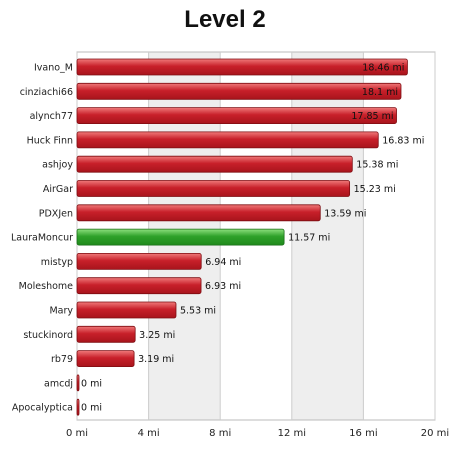  What do you see at coordinates (214, 164) in the screenshot?
I see `bar-ashjoy` at bounding box center [214, 164].